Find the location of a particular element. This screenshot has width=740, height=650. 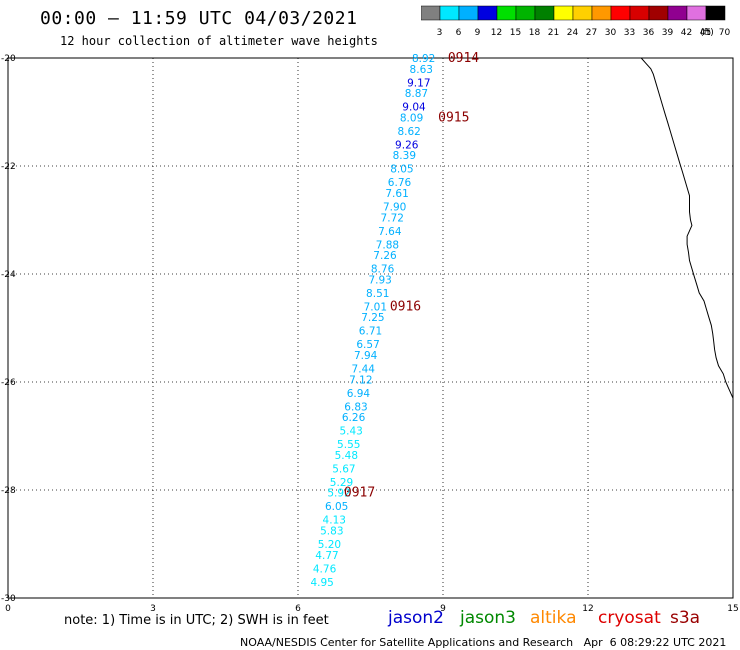

wave-height-point: 7.26 is located at coordinates (385, 256).